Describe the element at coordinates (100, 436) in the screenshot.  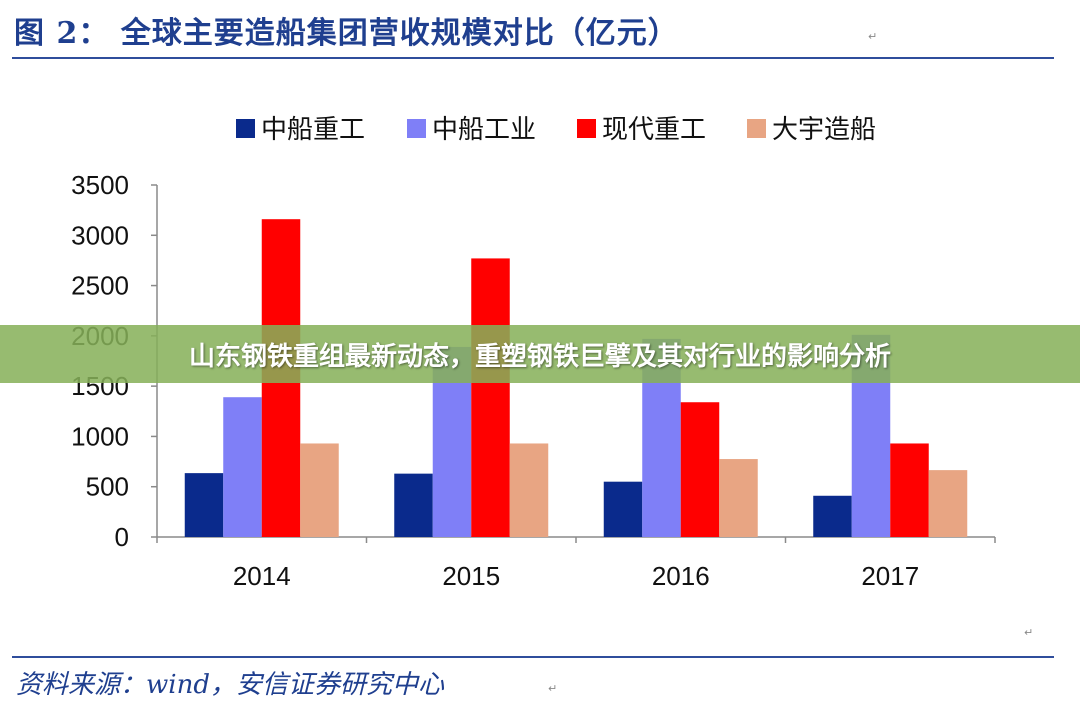
I see `y-tick-label: 1000` at that location.